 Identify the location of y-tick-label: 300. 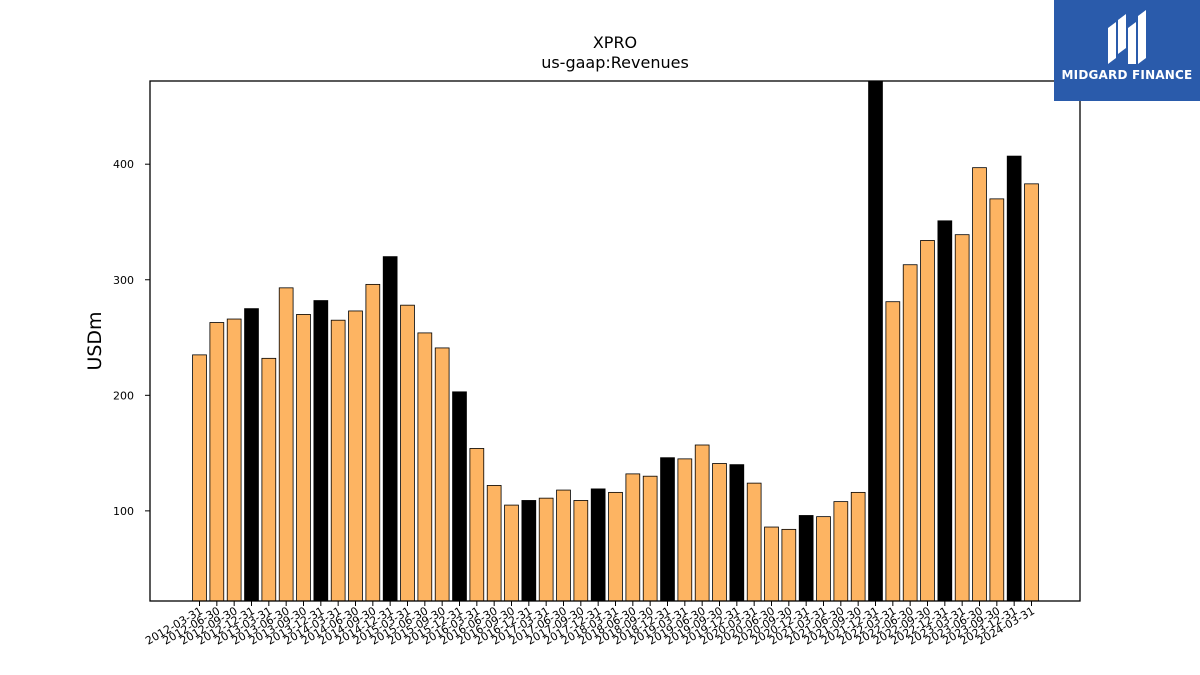
(123, 280).